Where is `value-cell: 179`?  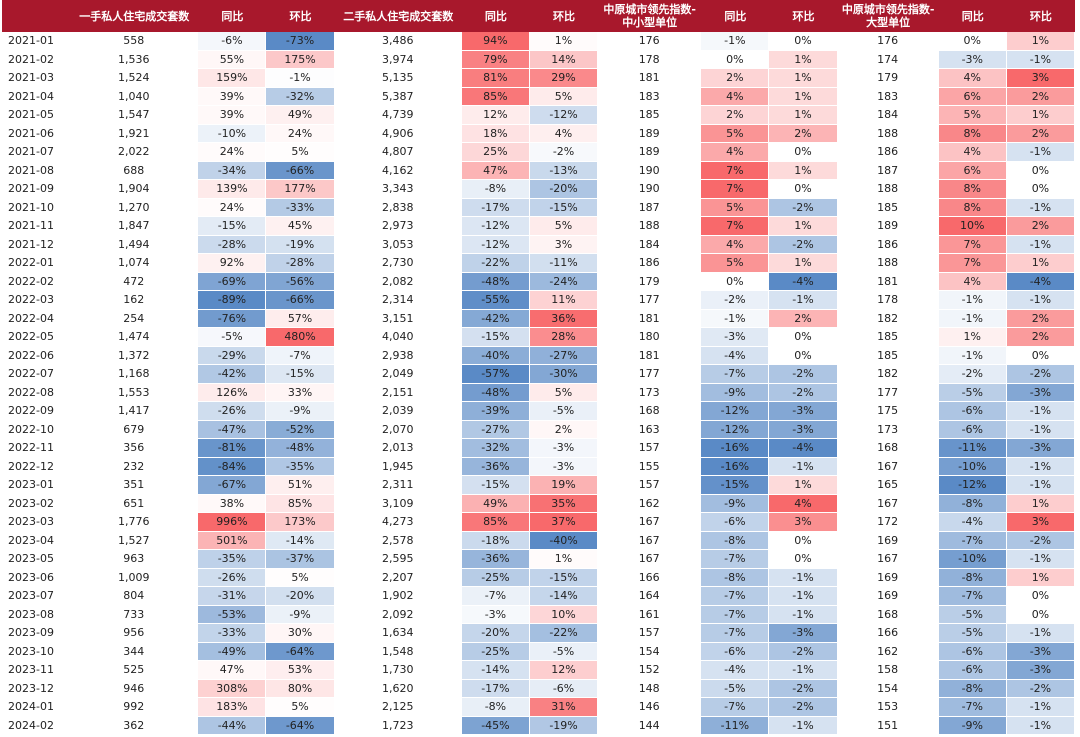
value-cell: 179 is located at coordinates (888, 78).